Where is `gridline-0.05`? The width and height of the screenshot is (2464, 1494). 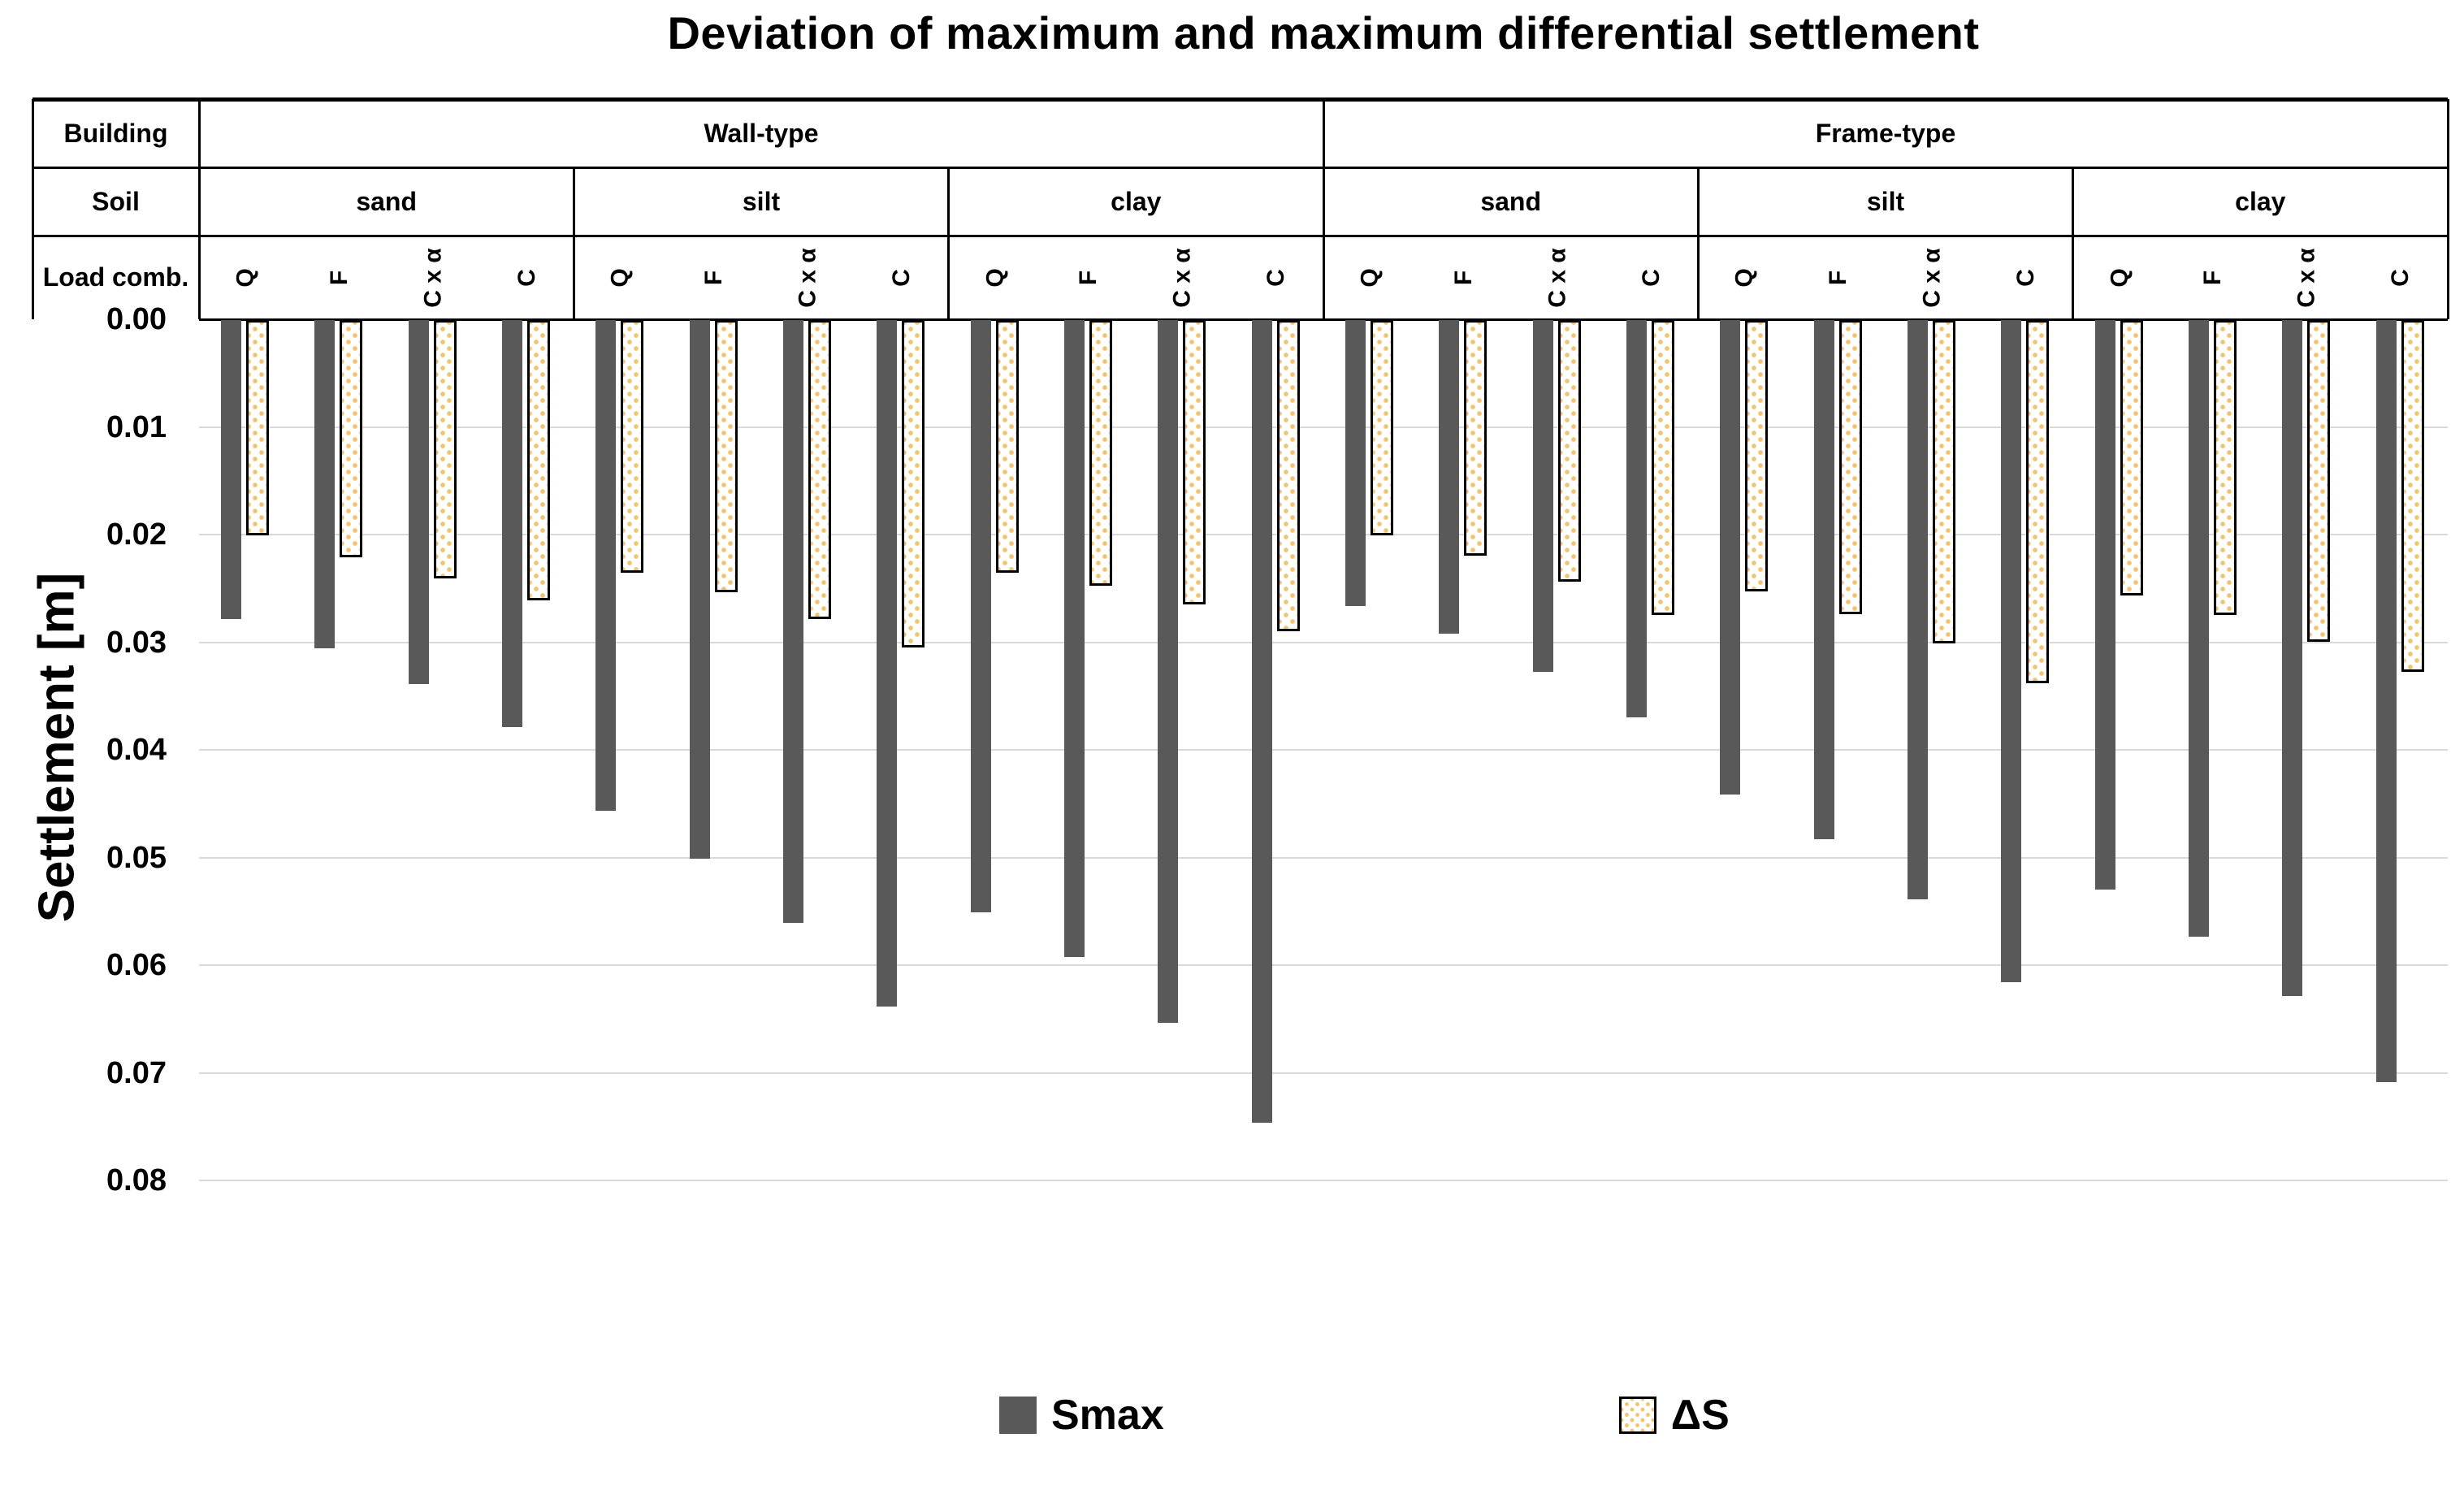
gridline-0.05 is located at coordinates (1323, 857).